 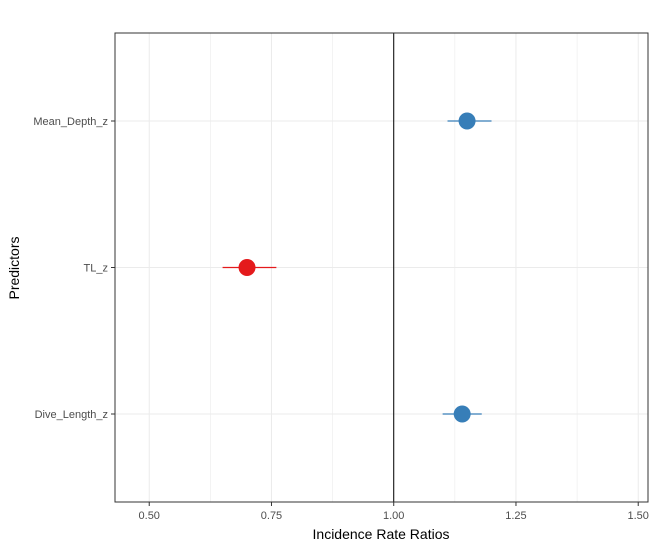 I want to click on x-axis-ticks: 0.50 0.75 1.00 1.25 1.50, so click(x=394, y=512).